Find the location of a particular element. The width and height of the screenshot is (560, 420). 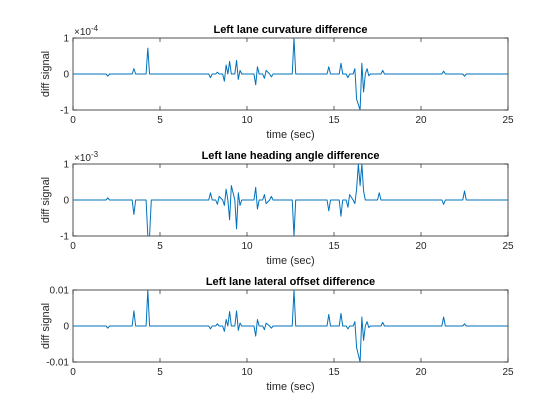

subplot-title: Left lane lateral offset difference is located at coordinates (290, 282).